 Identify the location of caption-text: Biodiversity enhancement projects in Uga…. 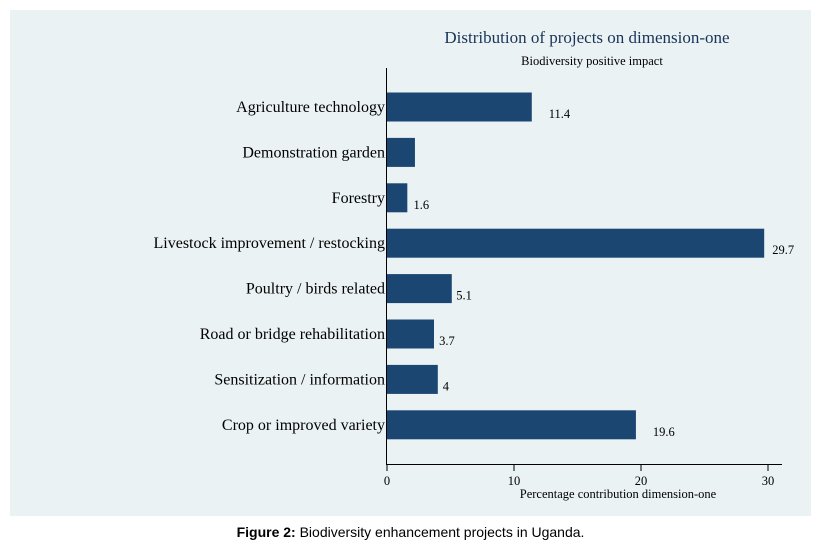
(440, 532).